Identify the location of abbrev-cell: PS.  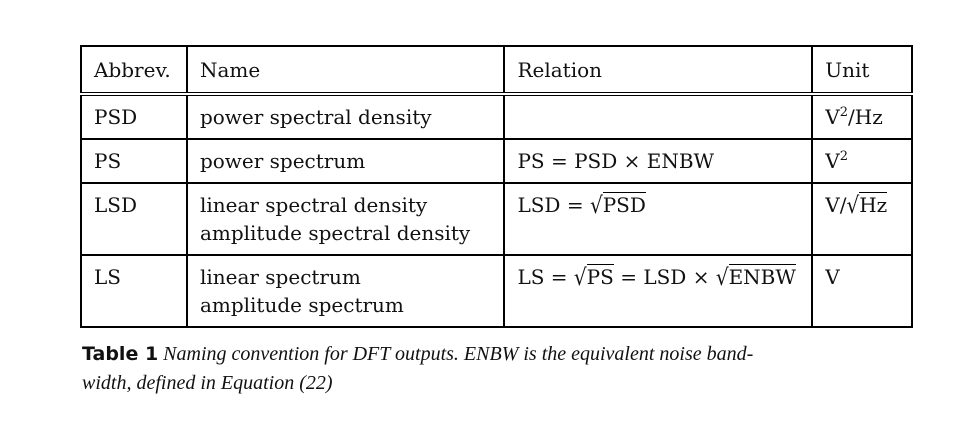
(134, 161).